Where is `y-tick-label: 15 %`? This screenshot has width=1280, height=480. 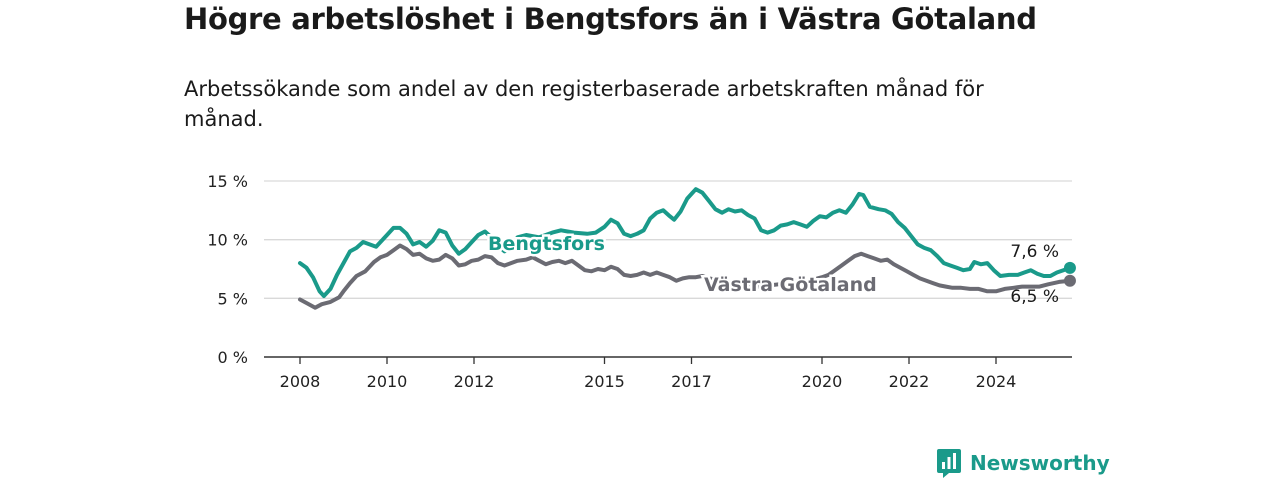 y-tick-label: 15 % is located at coordinates (227, 181).